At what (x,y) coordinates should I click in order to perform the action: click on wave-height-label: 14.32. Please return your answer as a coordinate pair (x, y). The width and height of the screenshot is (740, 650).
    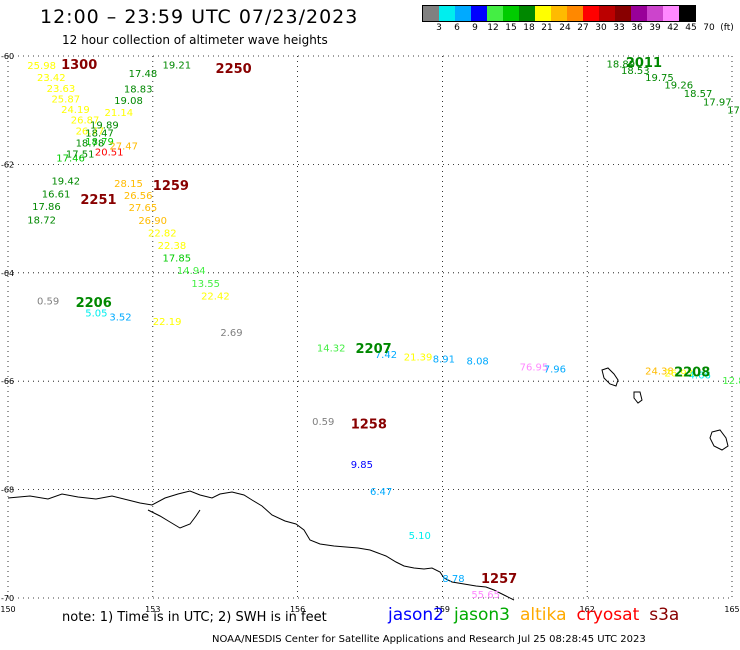
    Looking at the image, I should click on (331, 349).